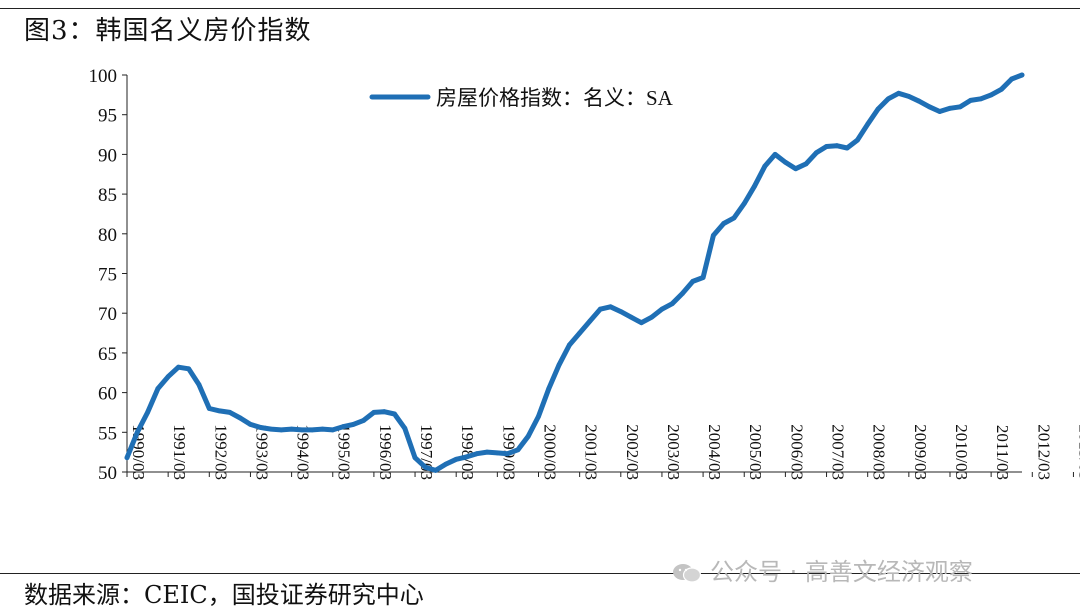 This screenshot has width=1080, height=614. I want to click on x-tick-label: 2001/03, so click(591, 452).